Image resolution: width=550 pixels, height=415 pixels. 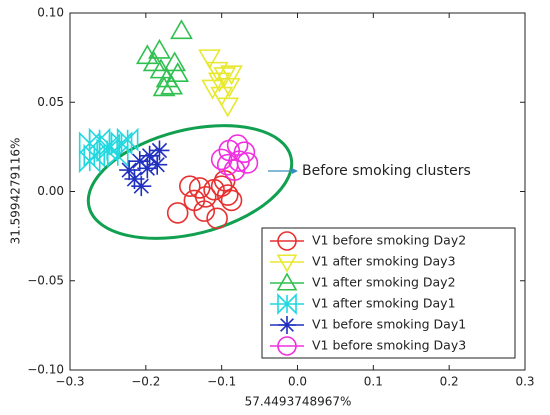 What do you see at coordinates (373, 382) in the screenshot?
I see `x-tick-label: 0.1` at bounding box center [373, 382].